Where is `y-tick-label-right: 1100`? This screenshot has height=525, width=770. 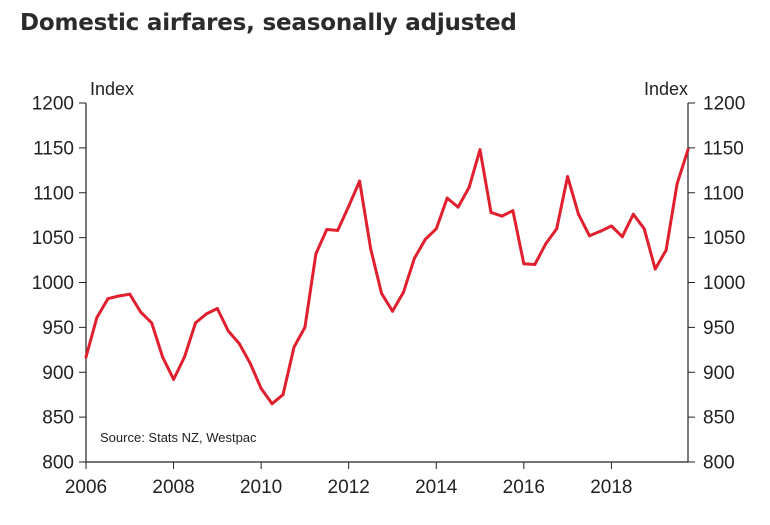
y-tick-label-right: 1100 is located at coordinates (723, 193).